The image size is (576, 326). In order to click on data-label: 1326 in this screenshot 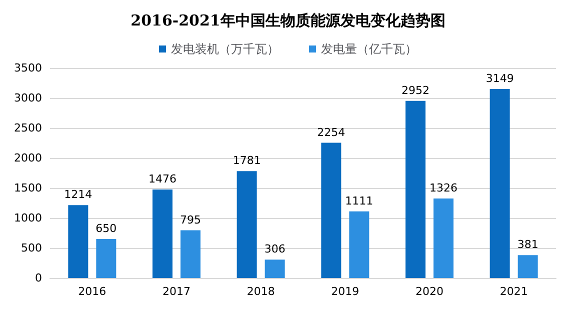, I will do `click(444, 187)`.